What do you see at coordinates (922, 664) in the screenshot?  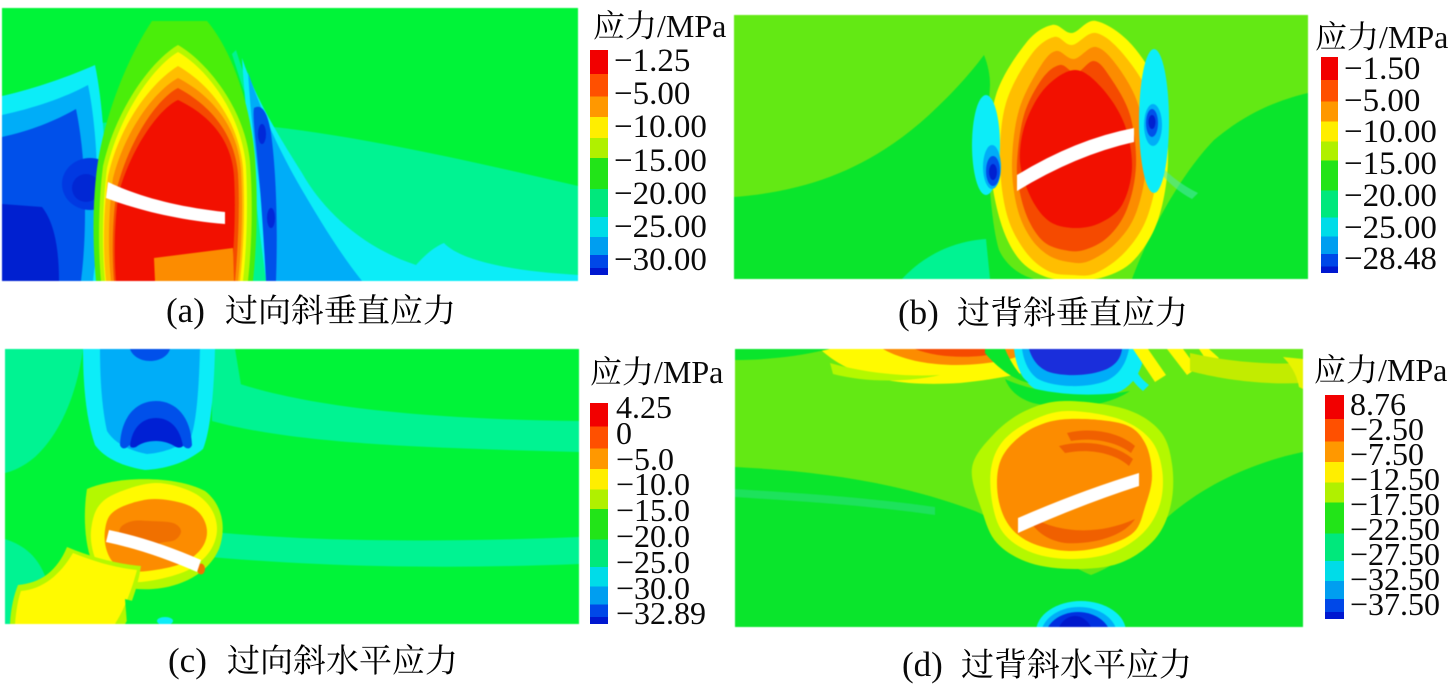 I see `svg-text: (d)` at bounding box center [922, 664].